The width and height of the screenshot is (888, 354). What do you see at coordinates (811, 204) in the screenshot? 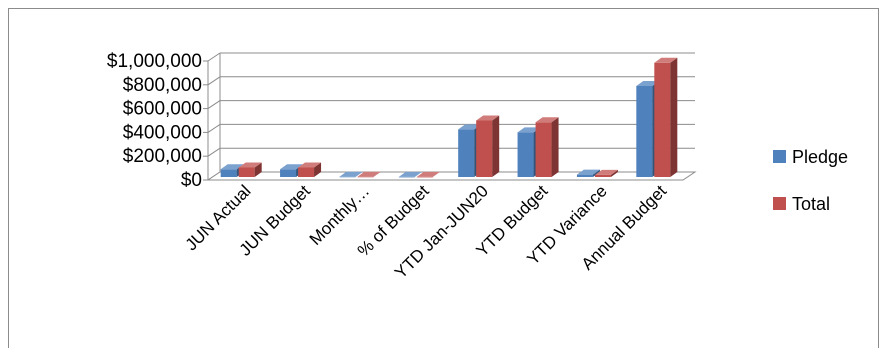
I see `legend-label: Total` at bounding box center [811, 204].